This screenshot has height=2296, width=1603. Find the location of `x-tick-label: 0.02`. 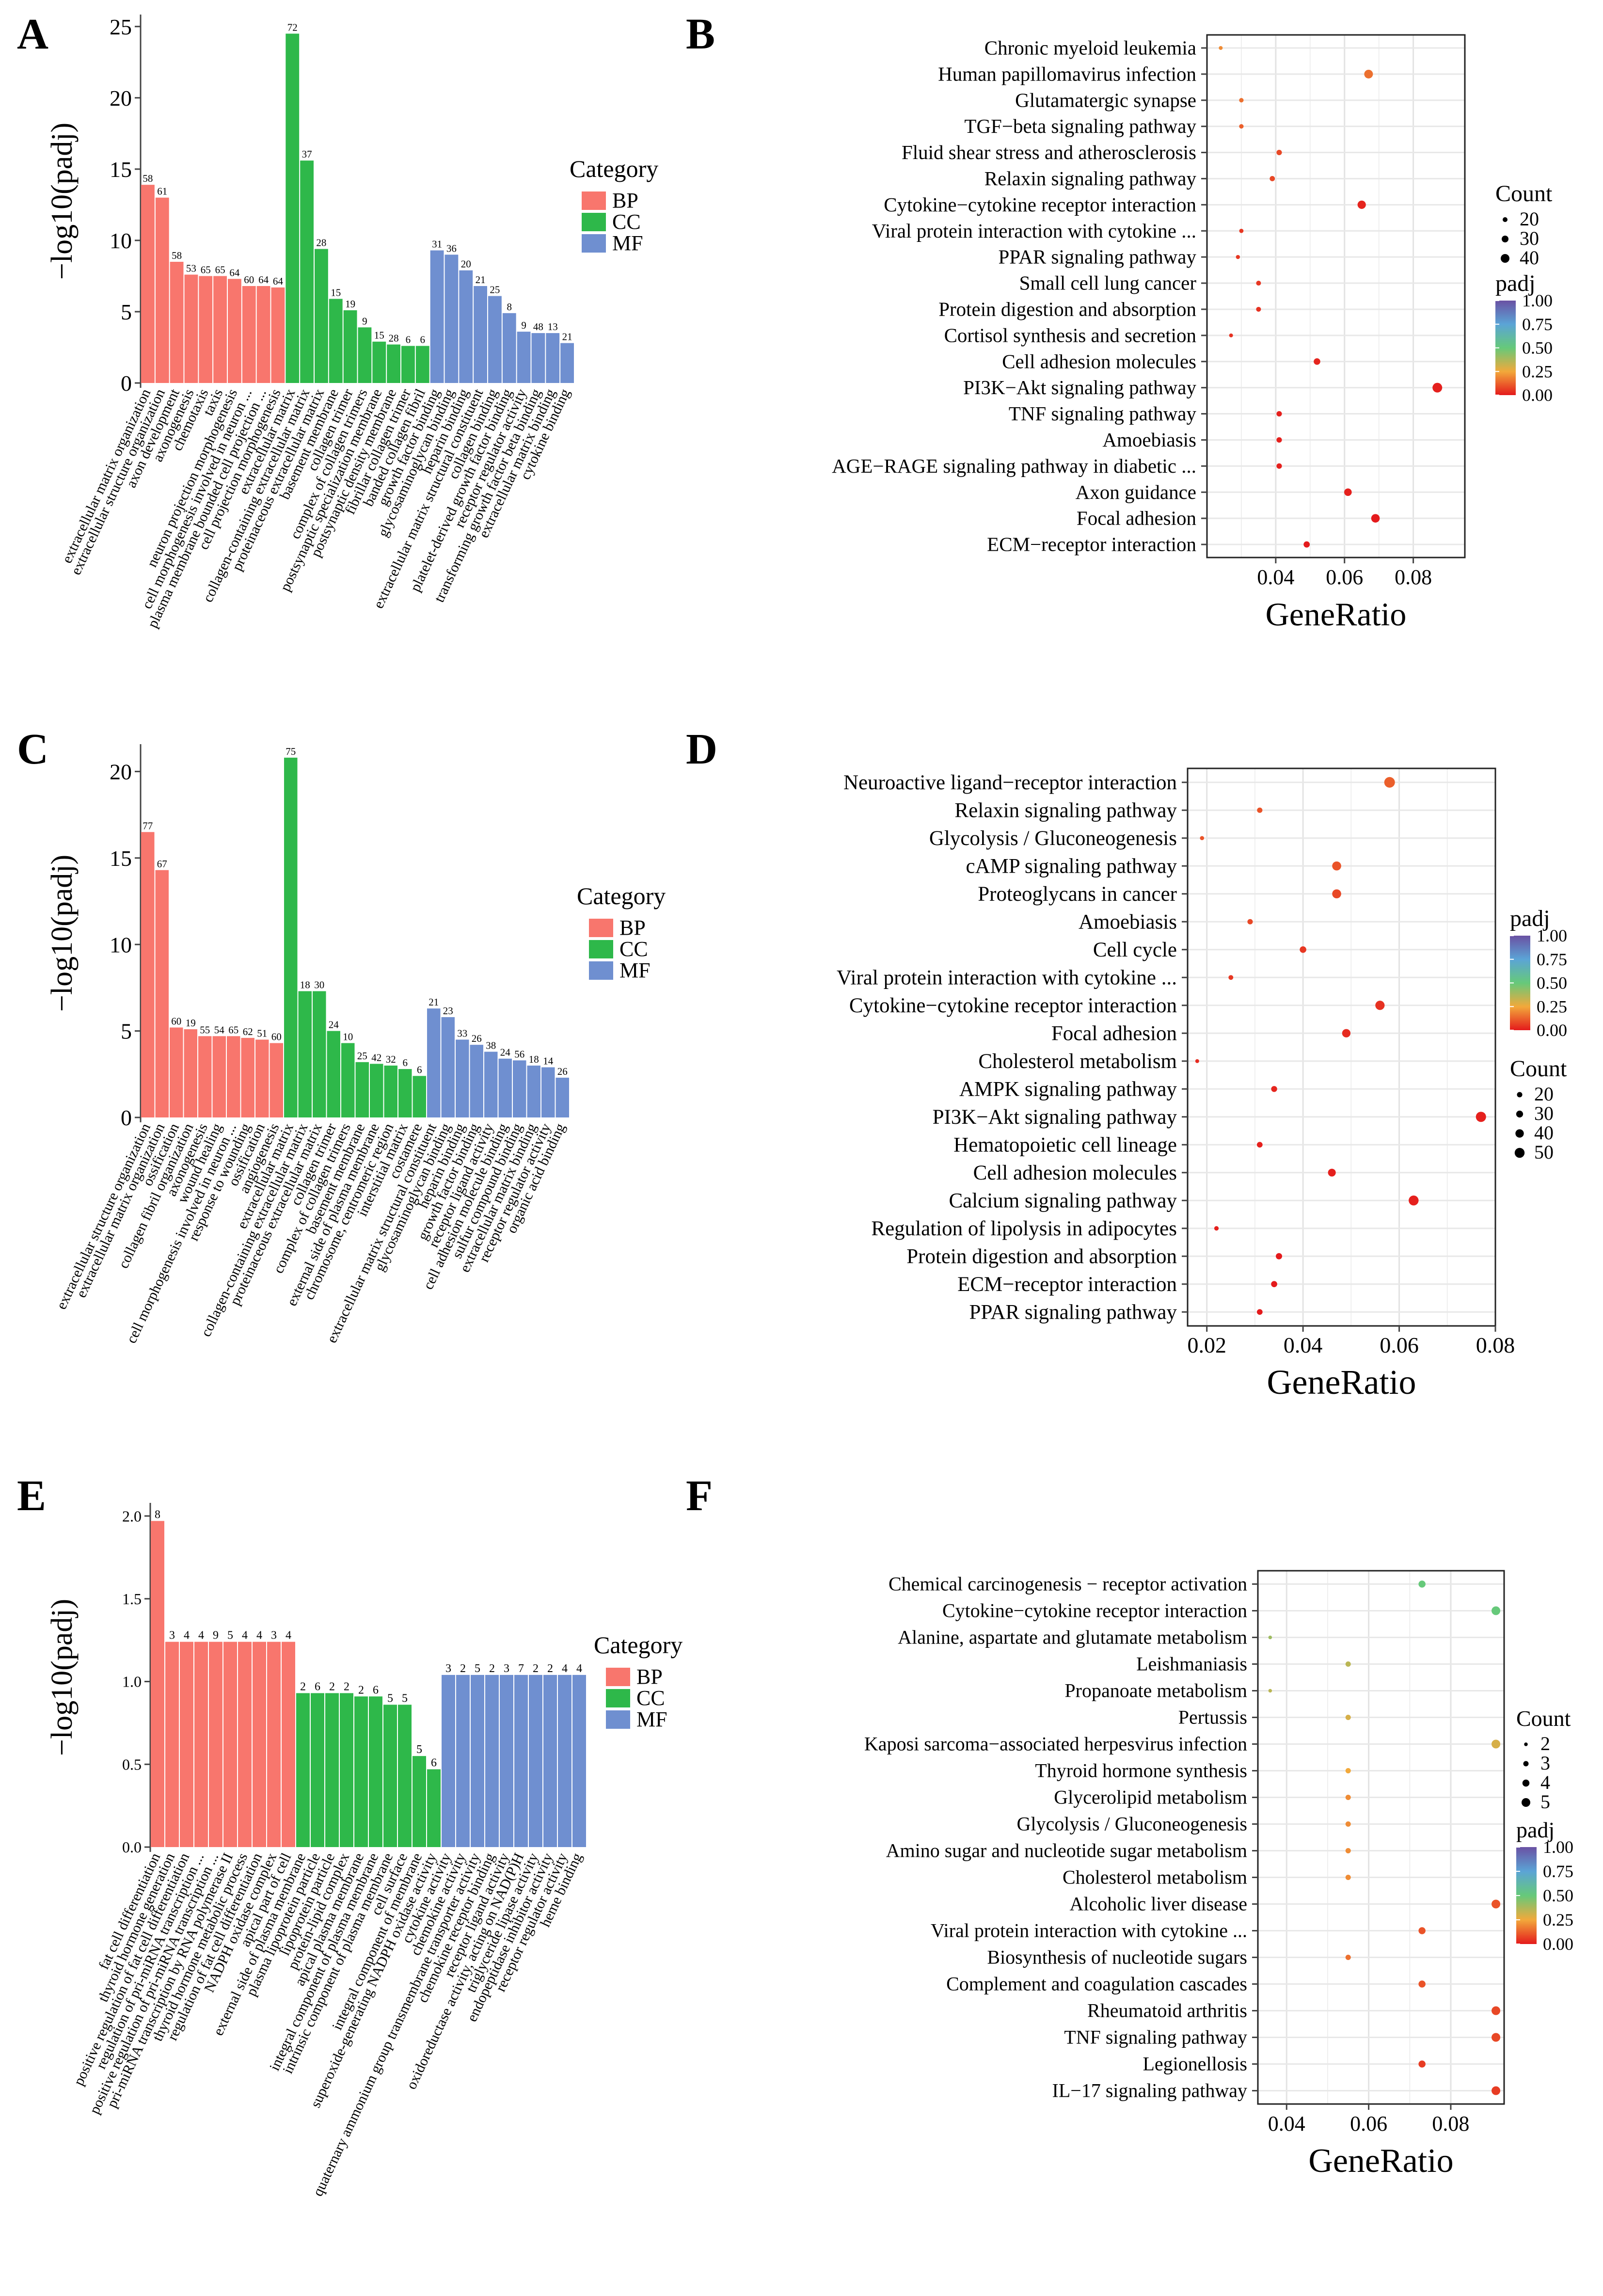

x-tick-label: 0.02 is located at coordinates (1207, 1345).